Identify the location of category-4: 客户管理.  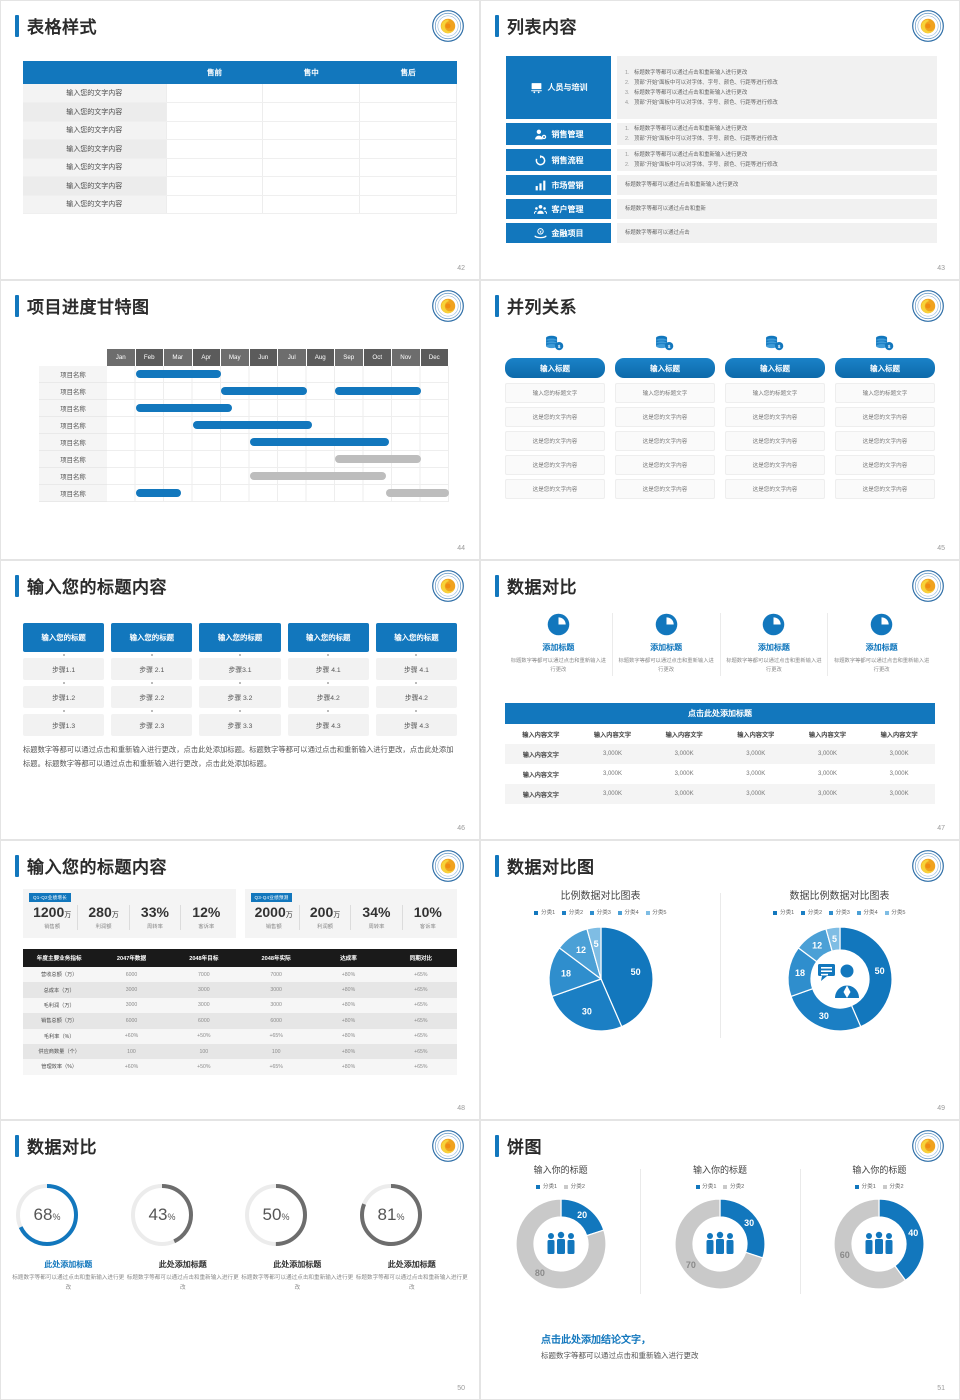
(558, 209).